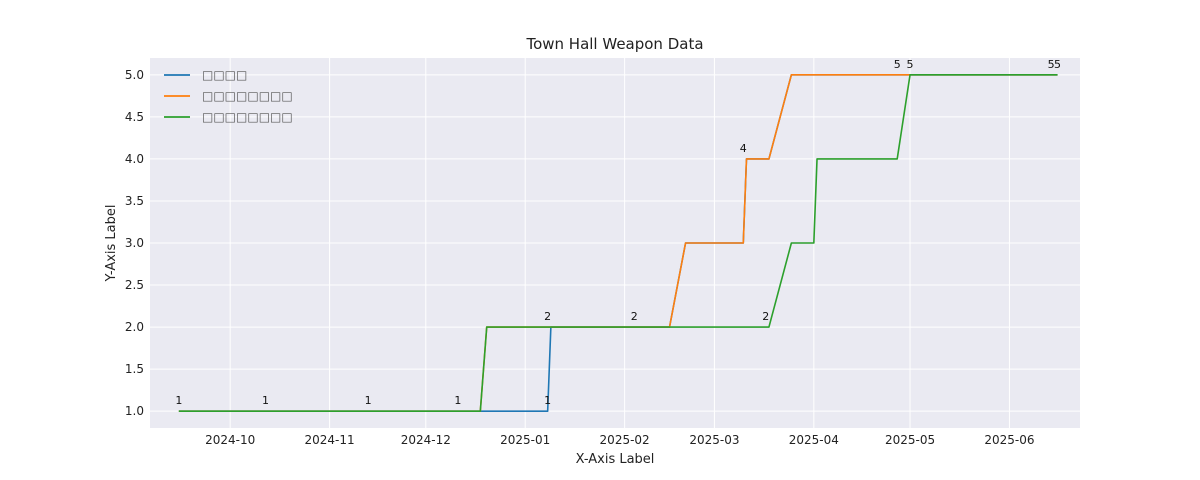  What do you see at coordinates (910, 440) in the screenshot?
I see `x-tick-label: 2025-05` at bounding box center [910, 440].